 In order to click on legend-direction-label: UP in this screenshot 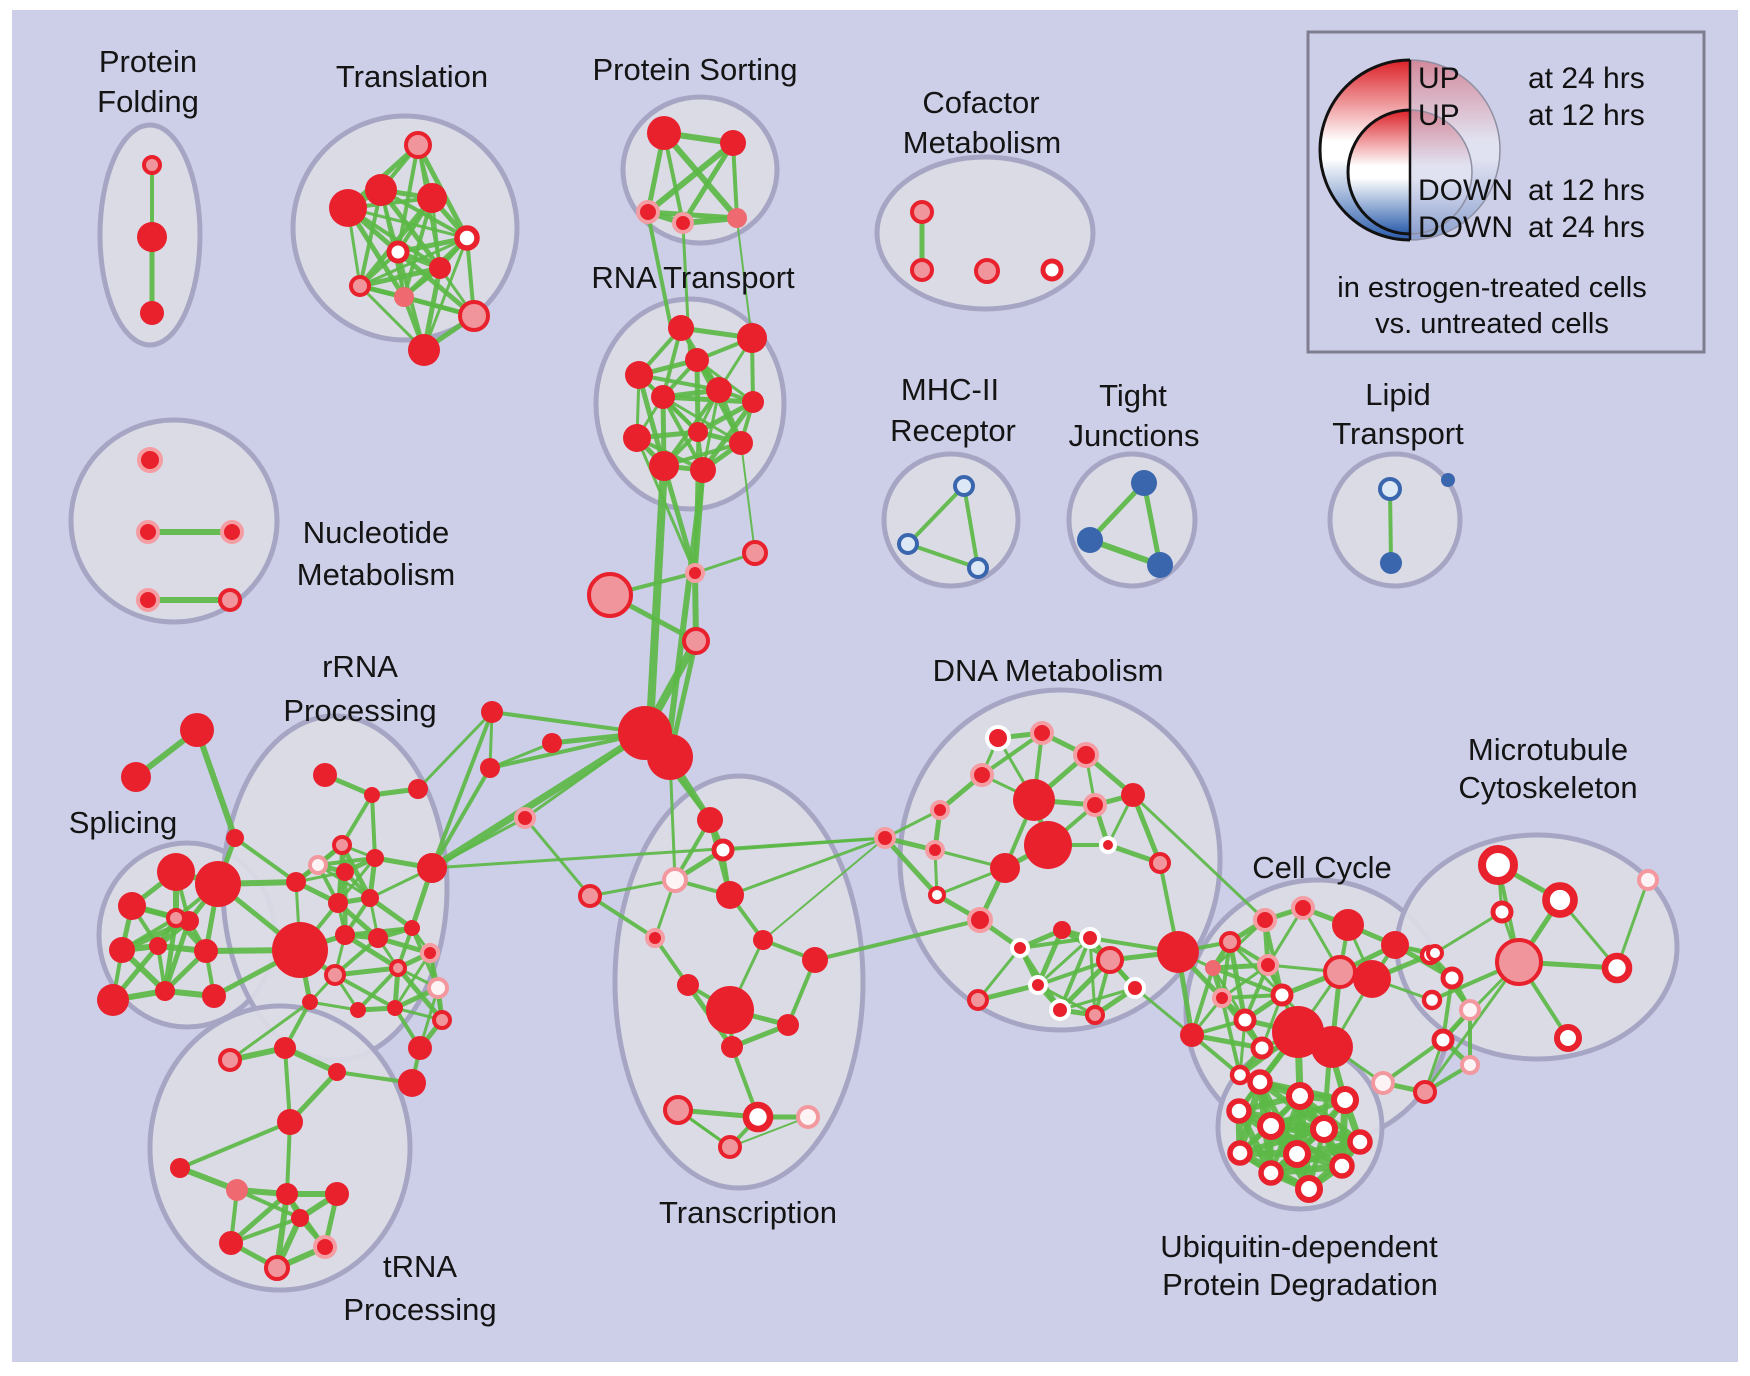, I will do `click(1439, 115)`.